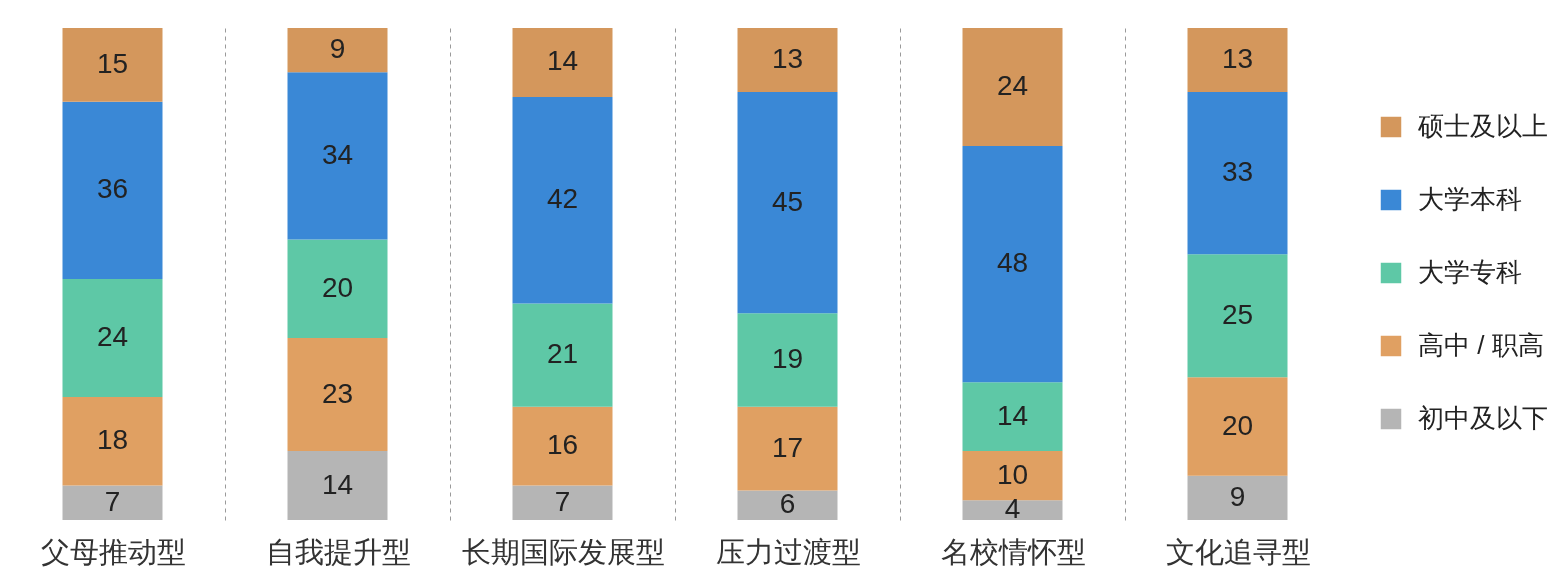  I want to click on legend-label: 硕士及以上, so click(1482, 126).